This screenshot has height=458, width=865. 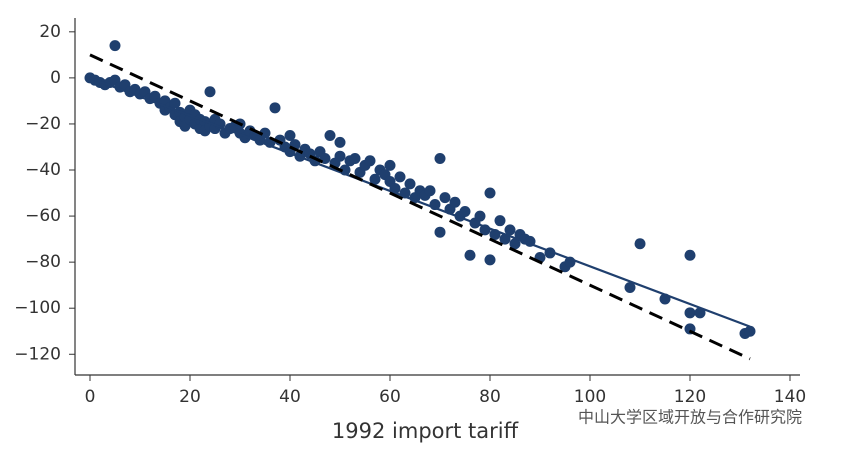 I want to click on x-tick-label: 40, so click(x=290, y=397).